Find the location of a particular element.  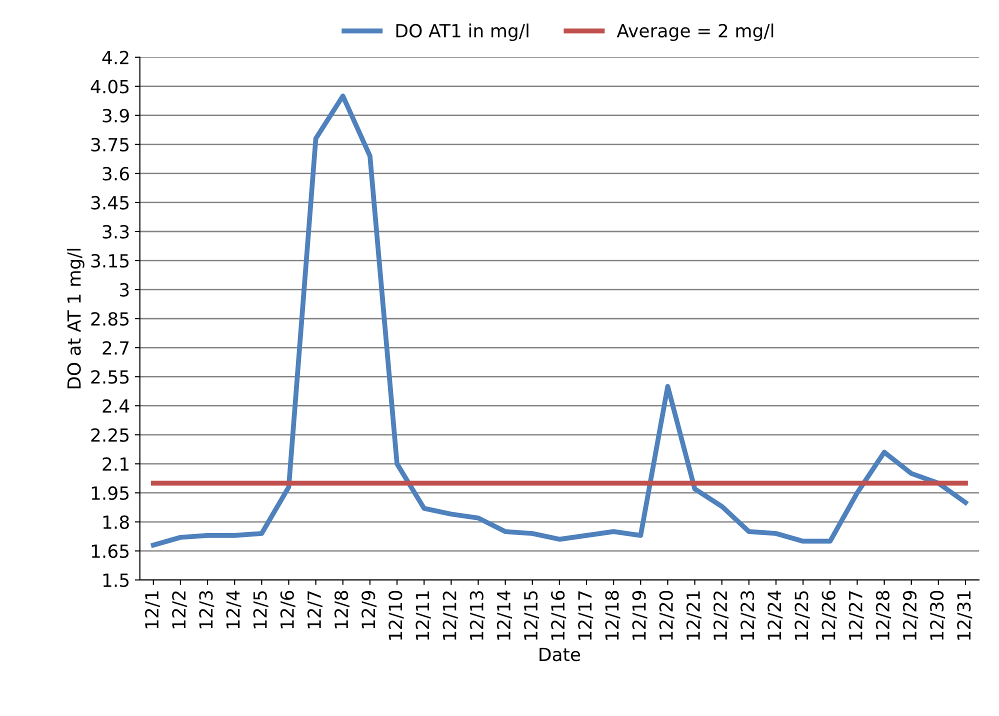

y-tick-label: 3 is located at coordinates (124, 290).